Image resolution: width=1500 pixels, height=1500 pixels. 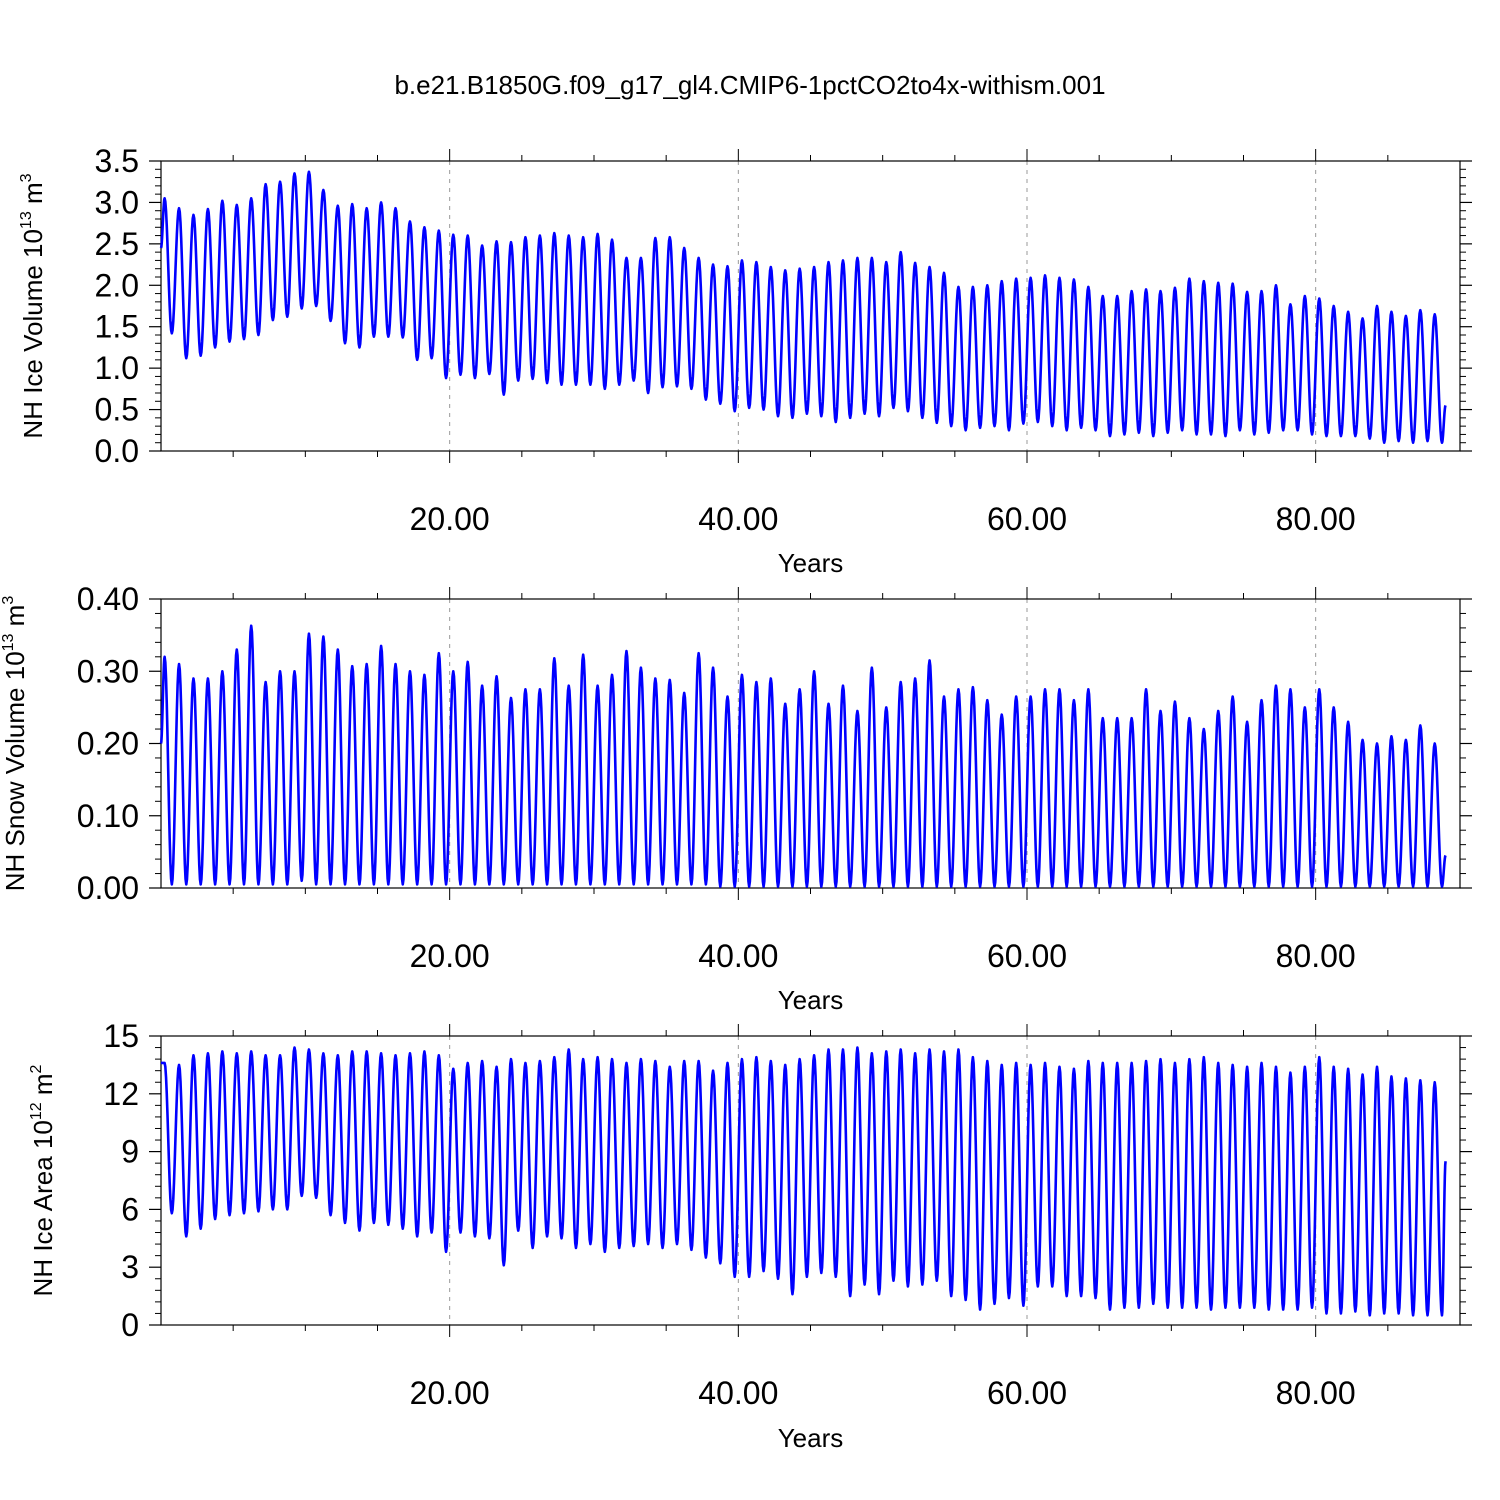 What do you see at coordinates (117, 451) in the screenshot?
I see `y-tick-label: 0.0` at bounding box center [117, 451].